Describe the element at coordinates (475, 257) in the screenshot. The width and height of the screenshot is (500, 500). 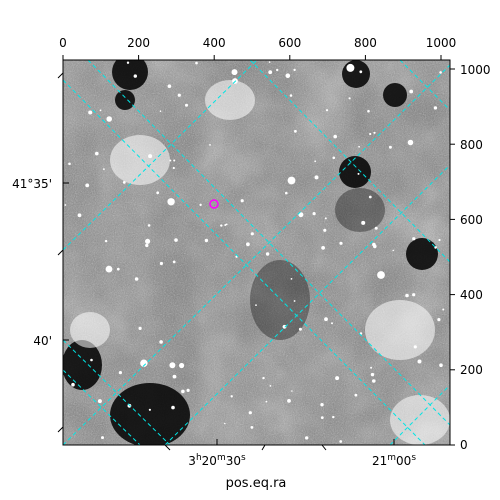
I see `right-axis-labels: 0 200 400 600 800 1000` at that location.